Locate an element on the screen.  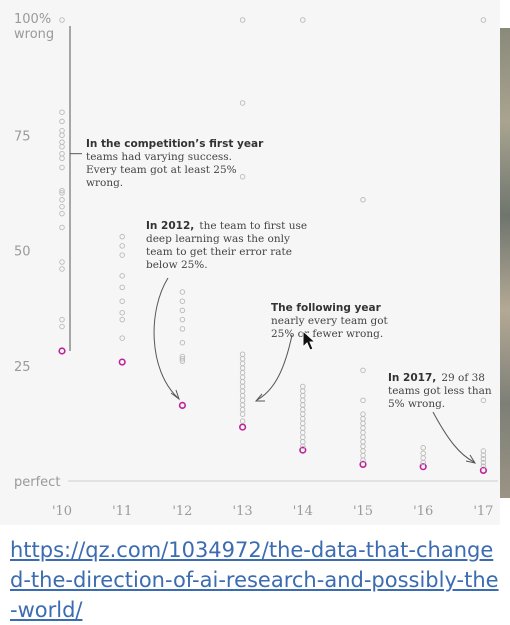
x-tick-label: '15 is located at coordinates (363, 511).